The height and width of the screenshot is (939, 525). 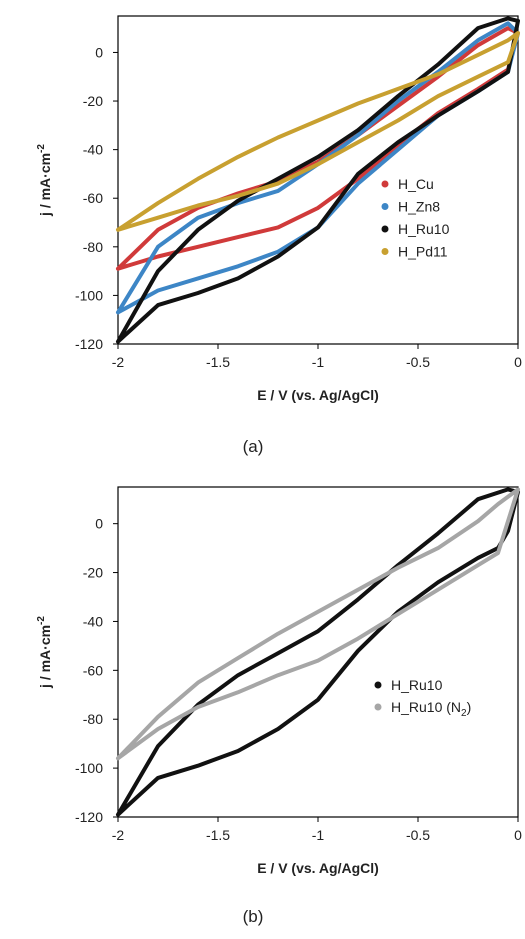 I want to click on legend-label: H_Zn8, so click(x=419, y=207).